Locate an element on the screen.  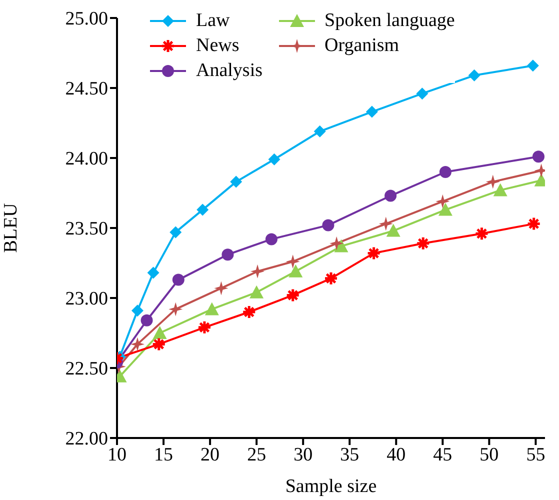
y-tick-label: 24.00 is located at coordinates (86, 159).